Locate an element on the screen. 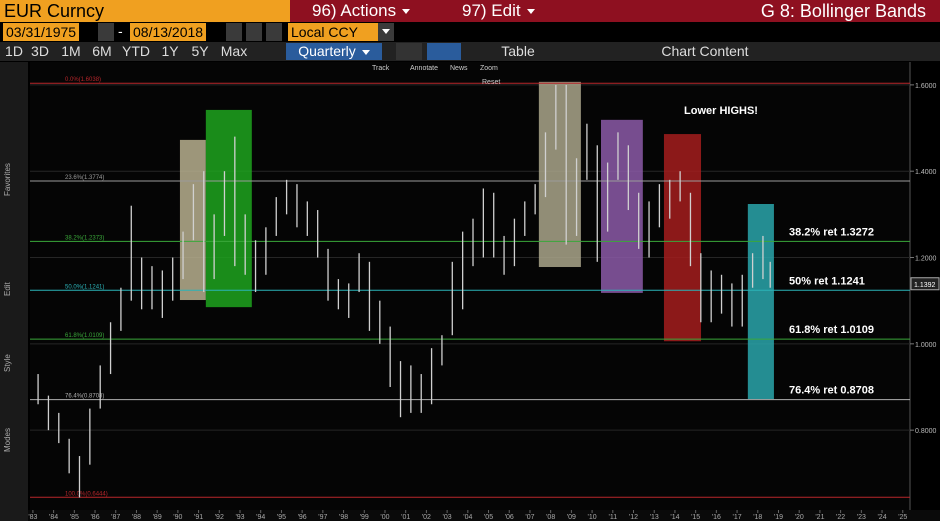 Image resolution: width=940 pixels, height=521 pixels. x-tick-label: '12 is located at coordinates (633, 517).